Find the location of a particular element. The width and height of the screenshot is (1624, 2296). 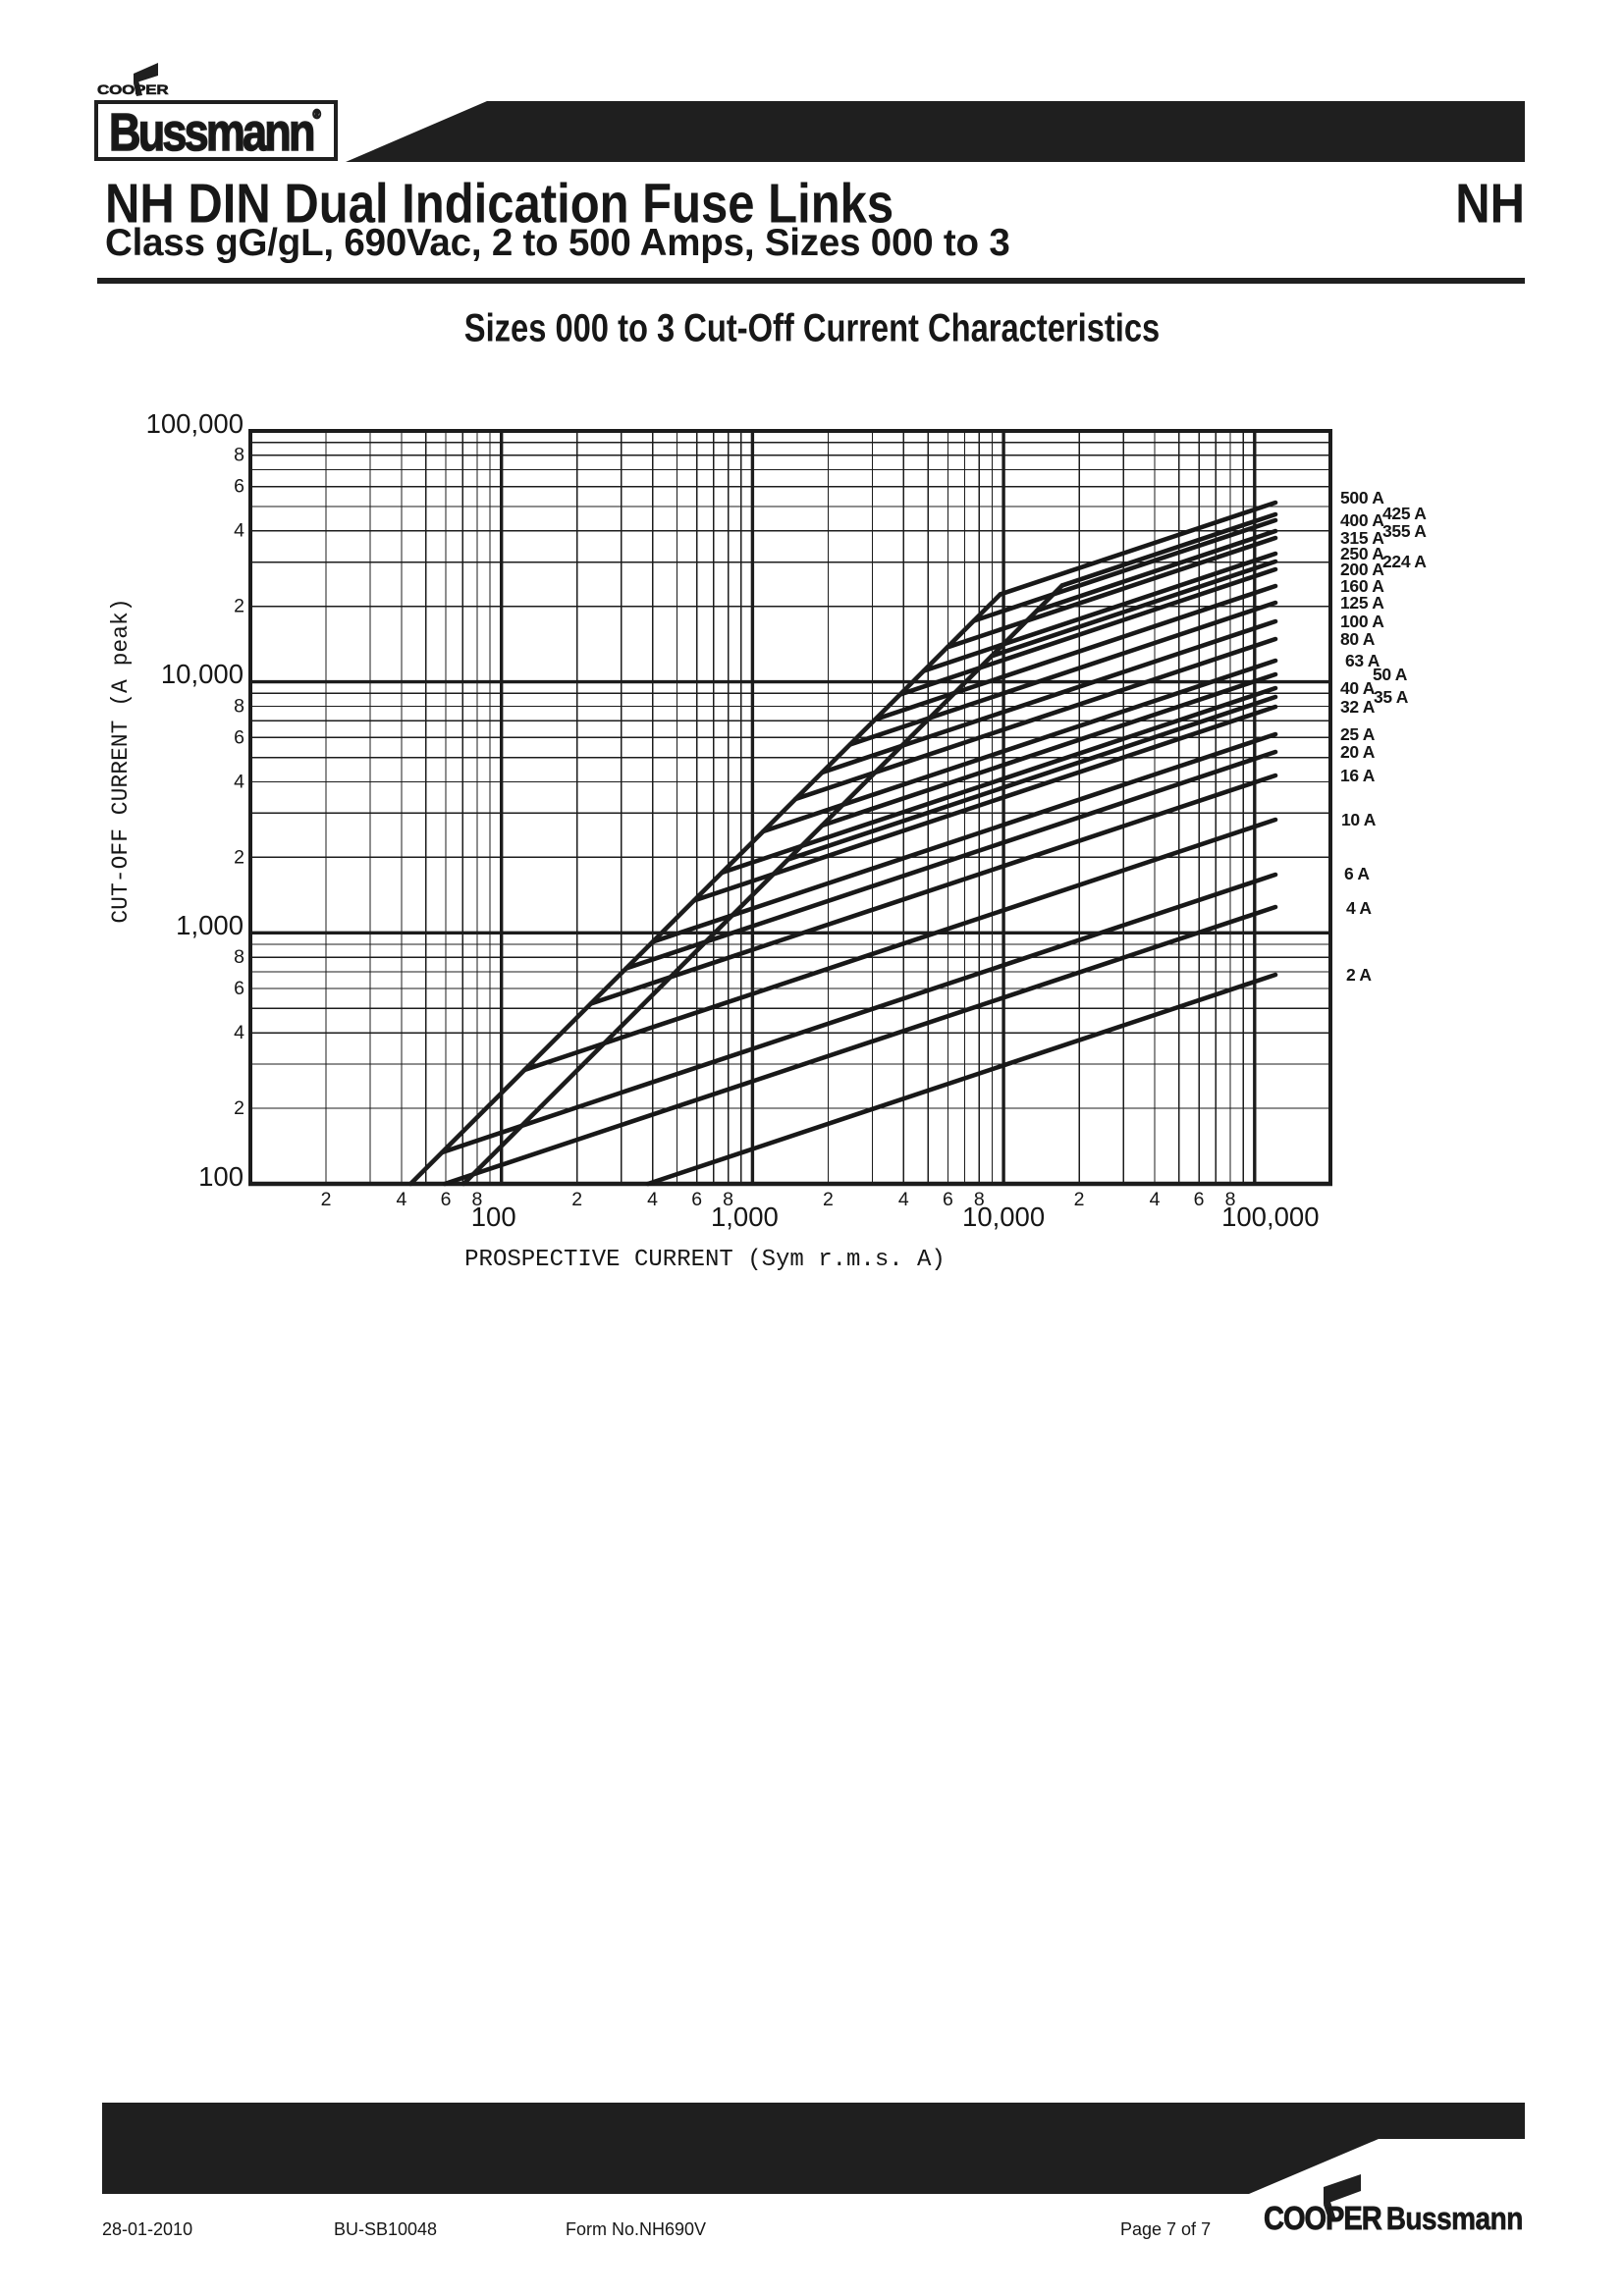

svg-text: 425 A is located at coordinates (1404, 513).